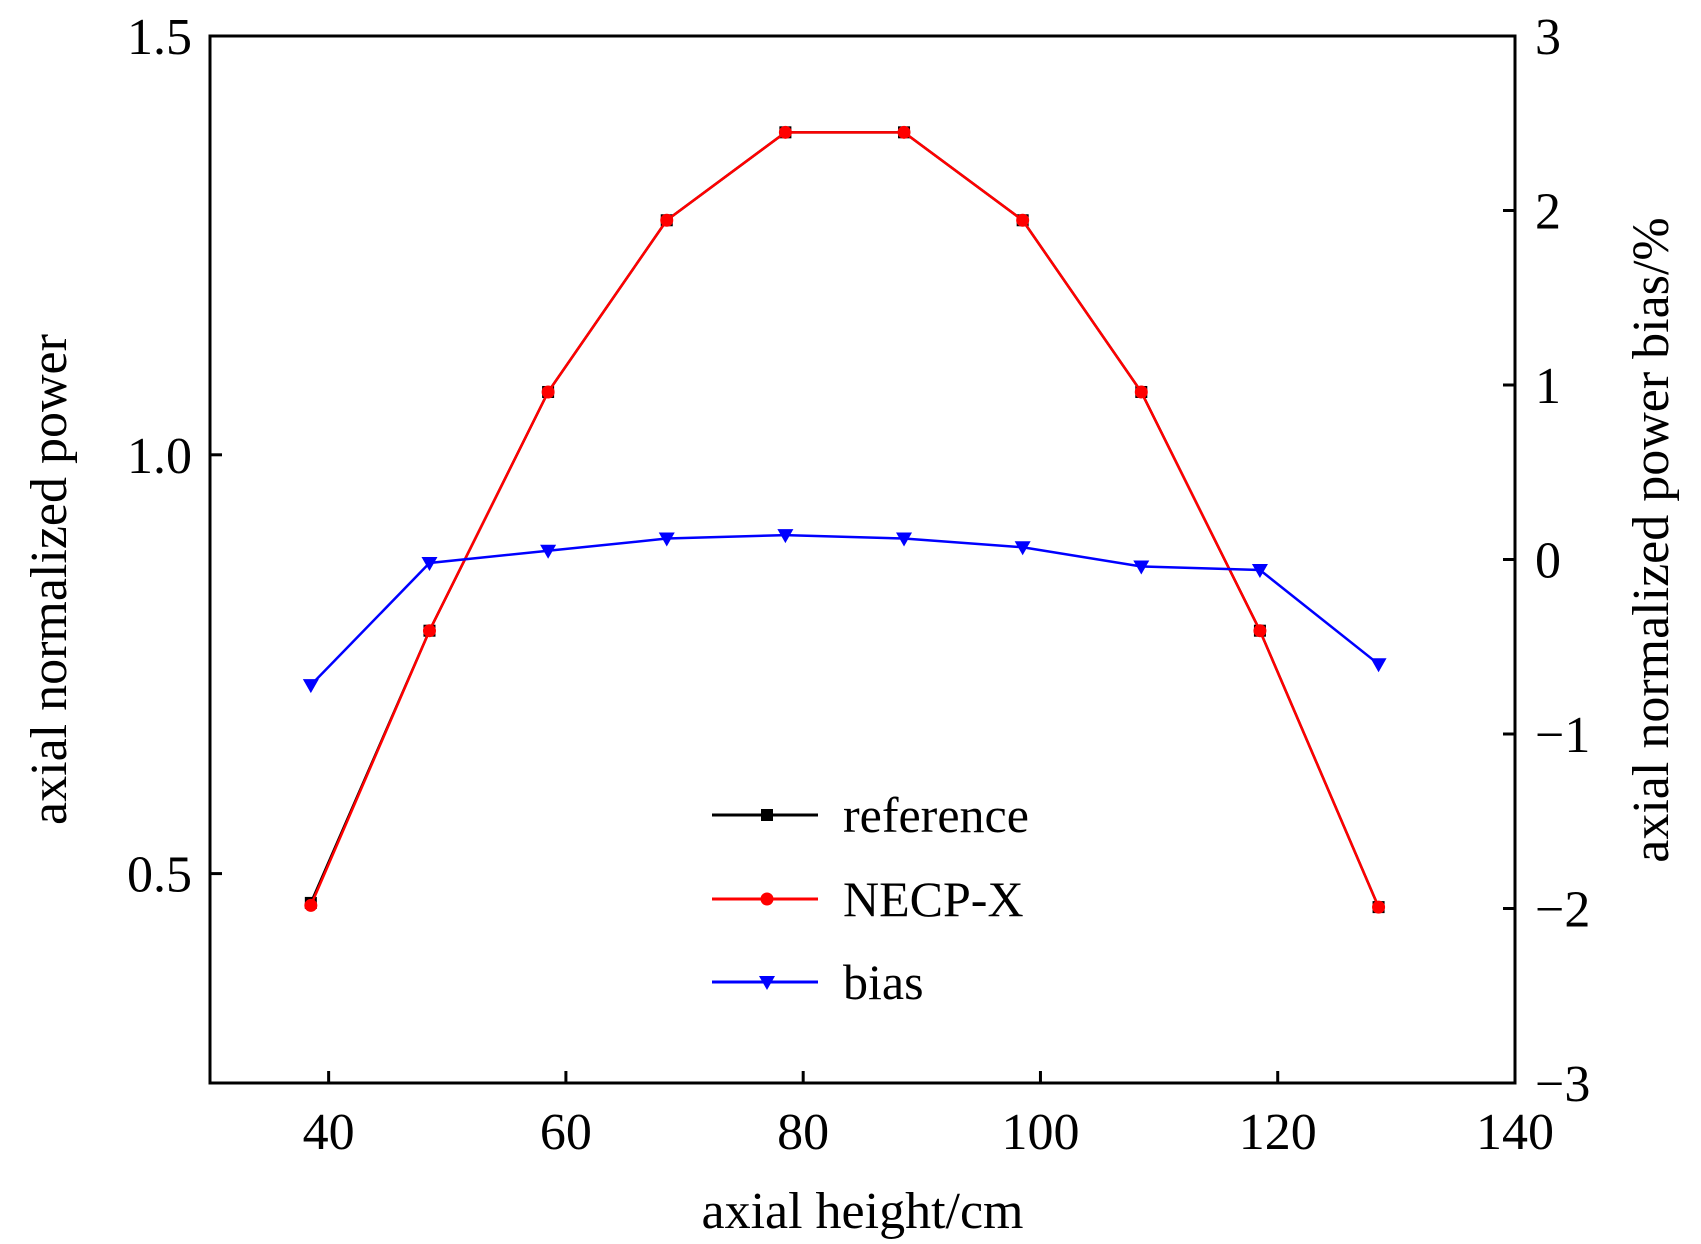 The height and width of the screenshot is (1244, 1701). I want to click on y-tick-label: 1.5, so click(159, 37).